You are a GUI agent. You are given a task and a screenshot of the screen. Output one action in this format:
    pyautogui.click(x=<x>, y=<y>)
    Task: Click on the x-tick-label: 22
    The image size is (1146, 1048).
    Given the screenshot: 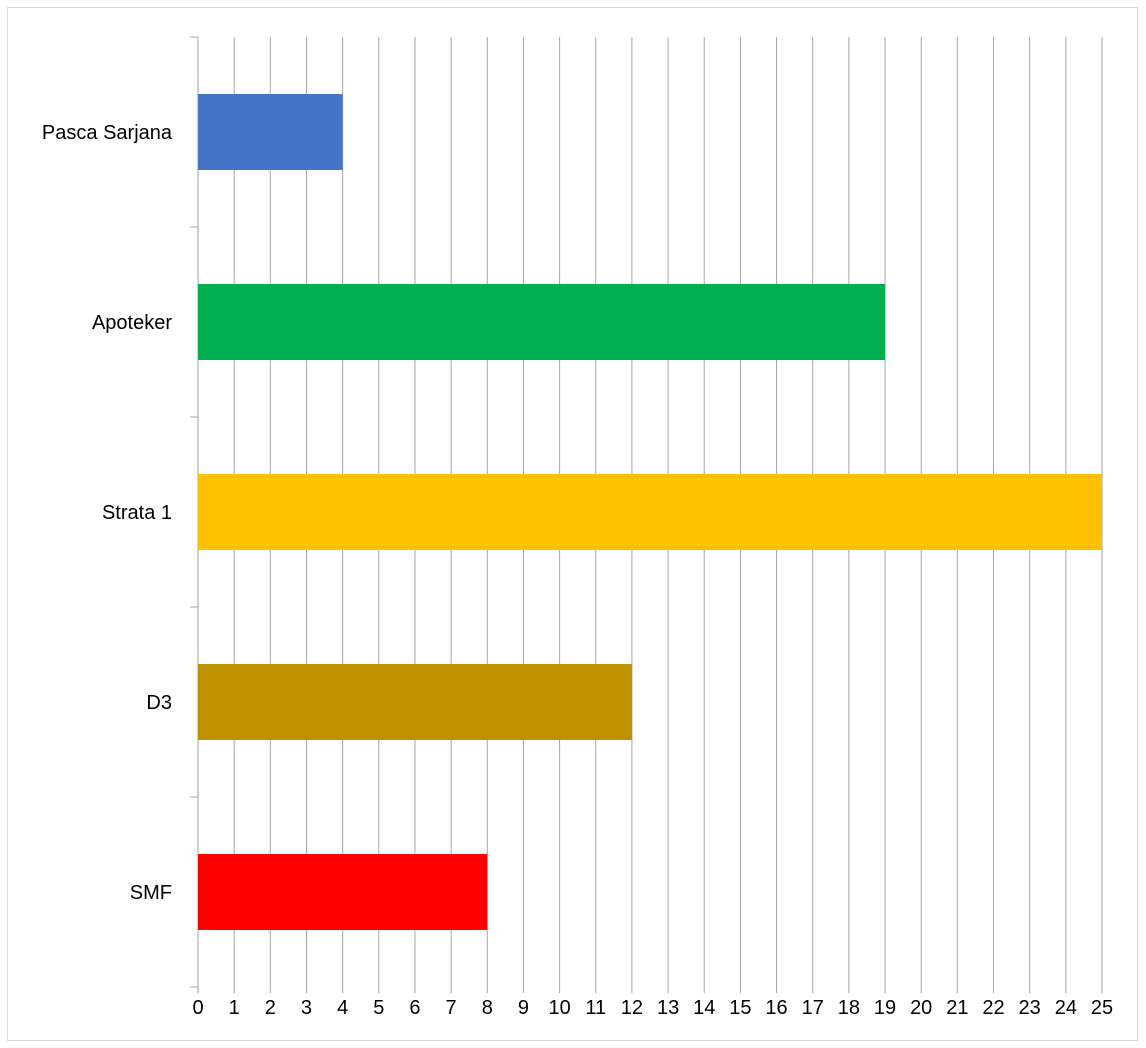 What is the action you would take?
    pyautogui.click(x=993, y=1008)
    